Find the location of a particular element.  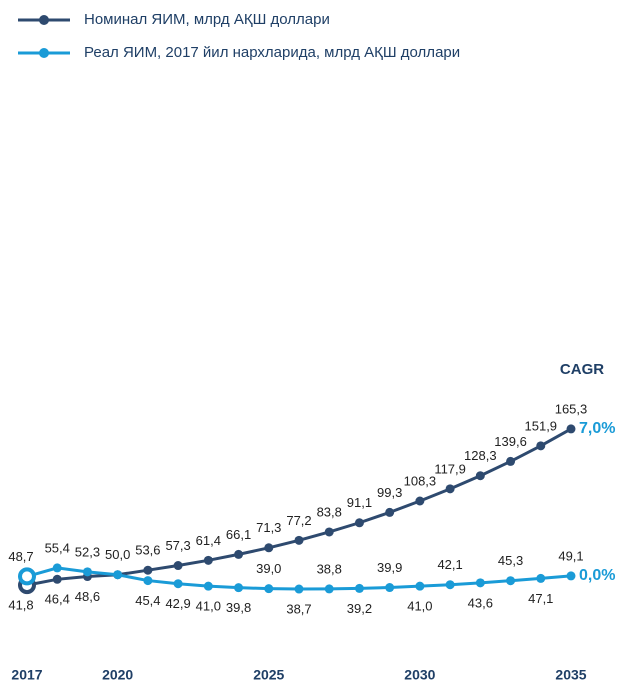

data-label: 42,9 is located at coordinates (177, 603).